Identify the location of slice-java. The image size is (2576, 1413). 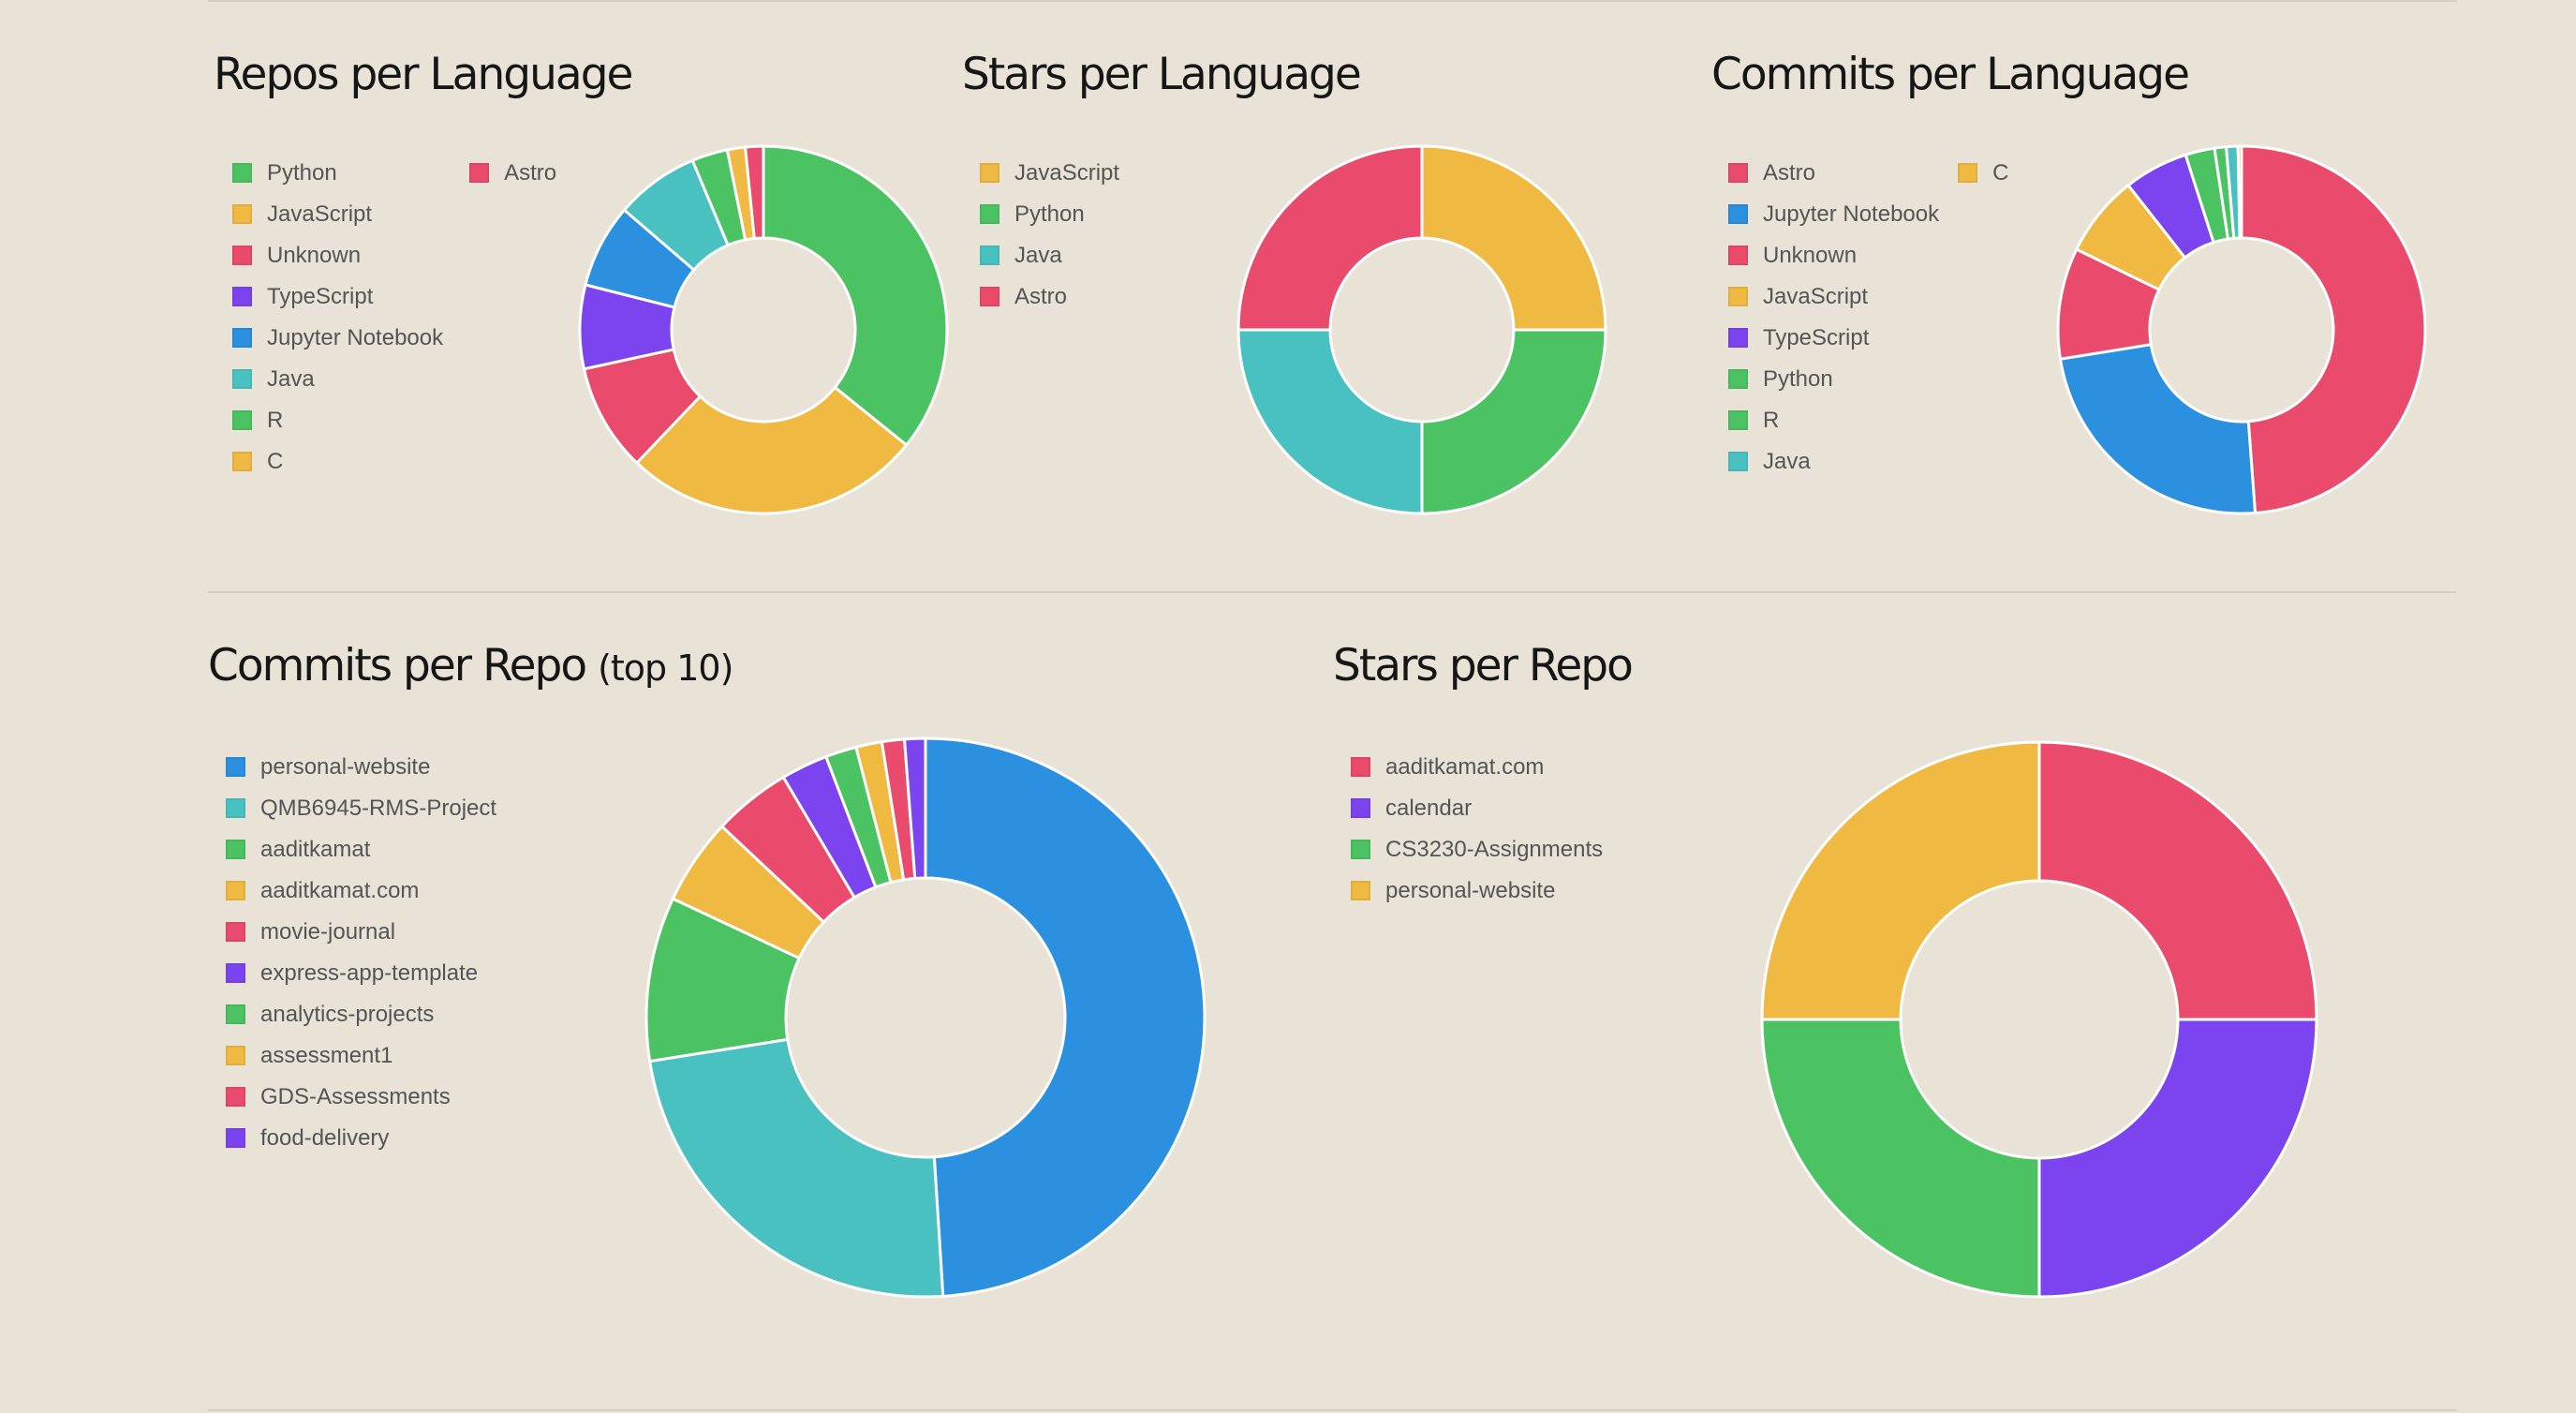
(1330, 421).